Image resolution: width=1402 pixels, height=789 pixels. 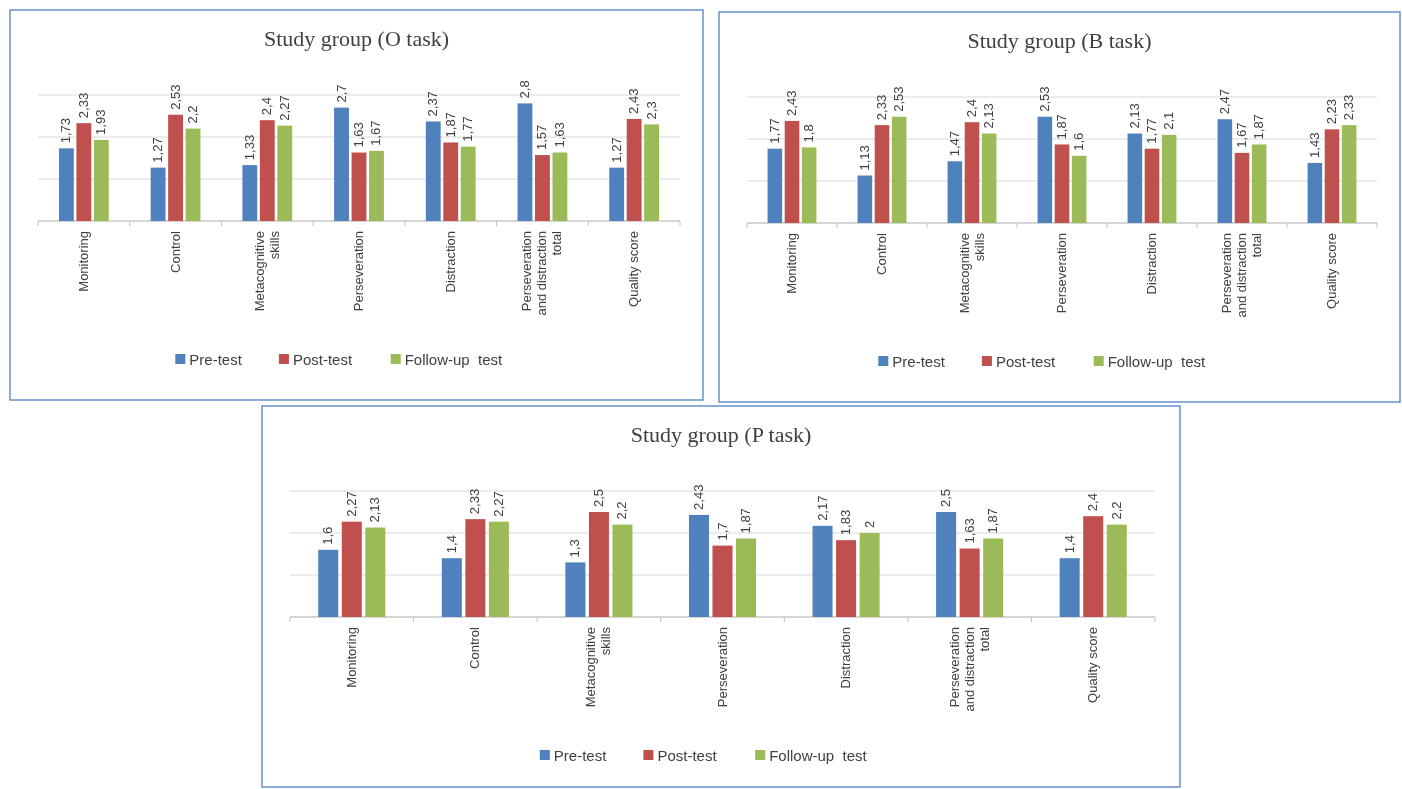 I want to click on data-label: 1,8, so click(x=809, y=133).